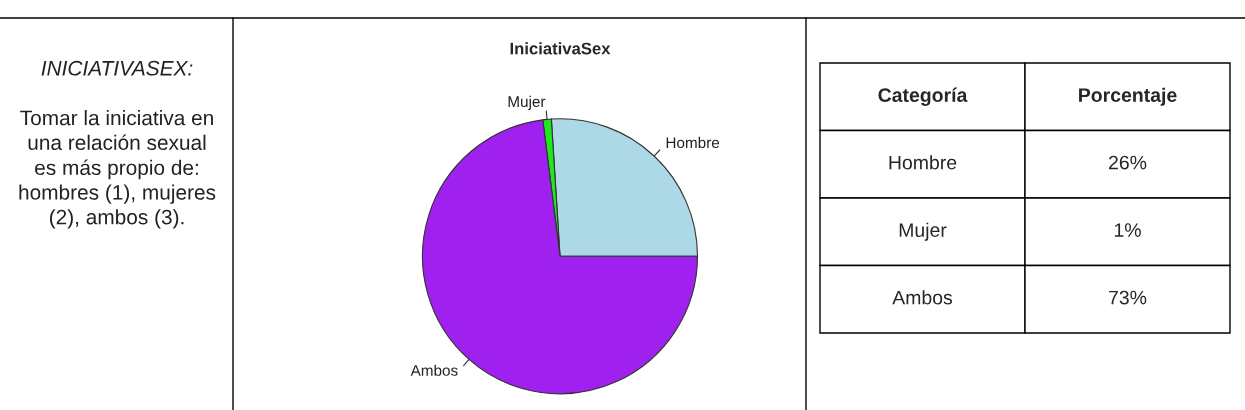  Describe the element at coordinates (117, 169) in the screenshot. I see `text: Tomar la iniciativa en una relación sexual es más propio de: hombres (1), mujeres (2), ambos (3).` at that location.